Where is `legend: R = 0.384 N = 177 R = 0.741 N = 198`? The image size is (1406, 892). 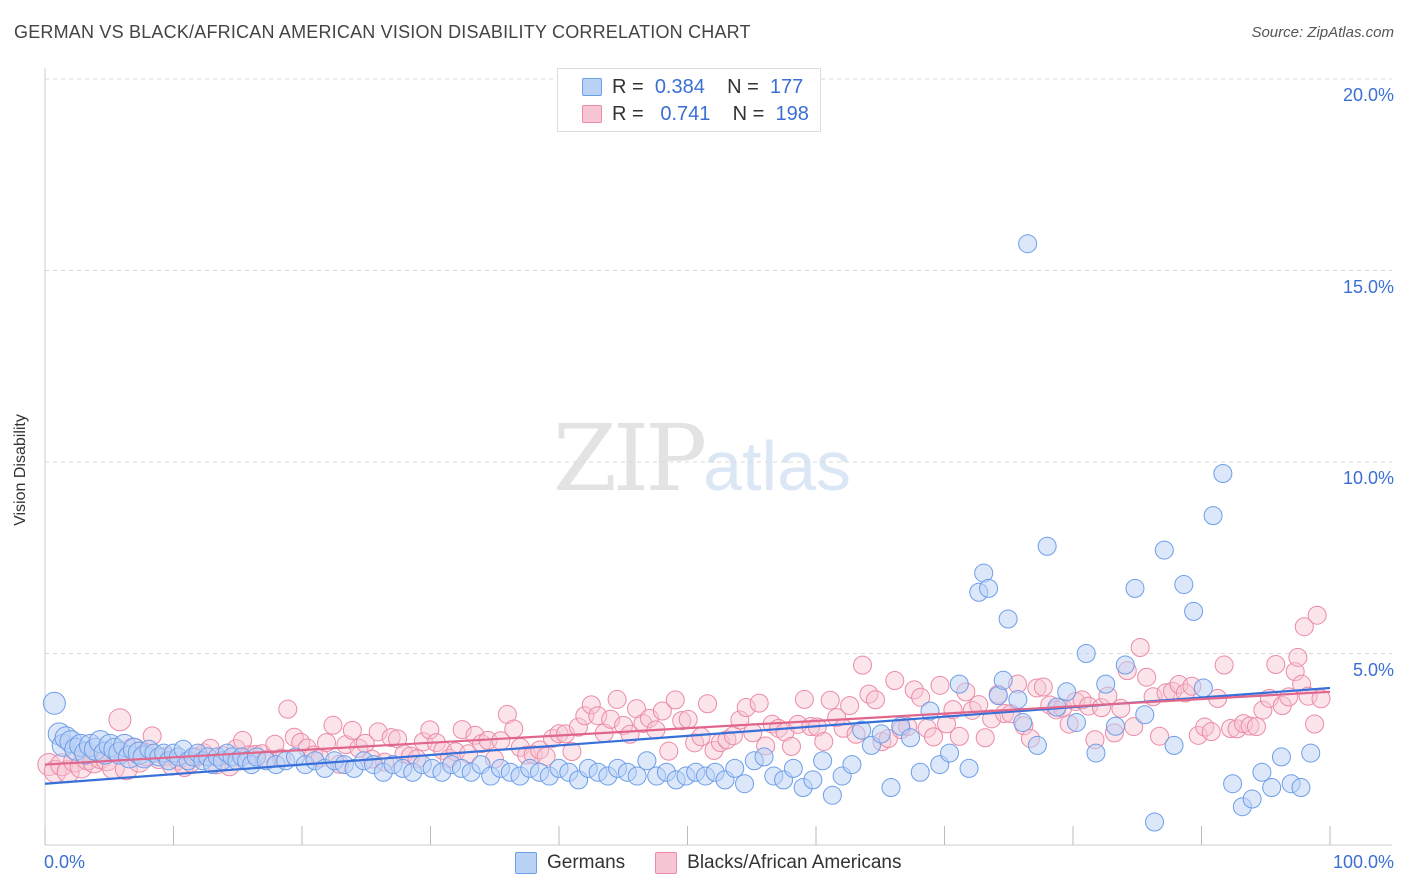
legend: R = 0.384 N = 177 R = 0.741 N = 198 is located at coordinates (689, 100).